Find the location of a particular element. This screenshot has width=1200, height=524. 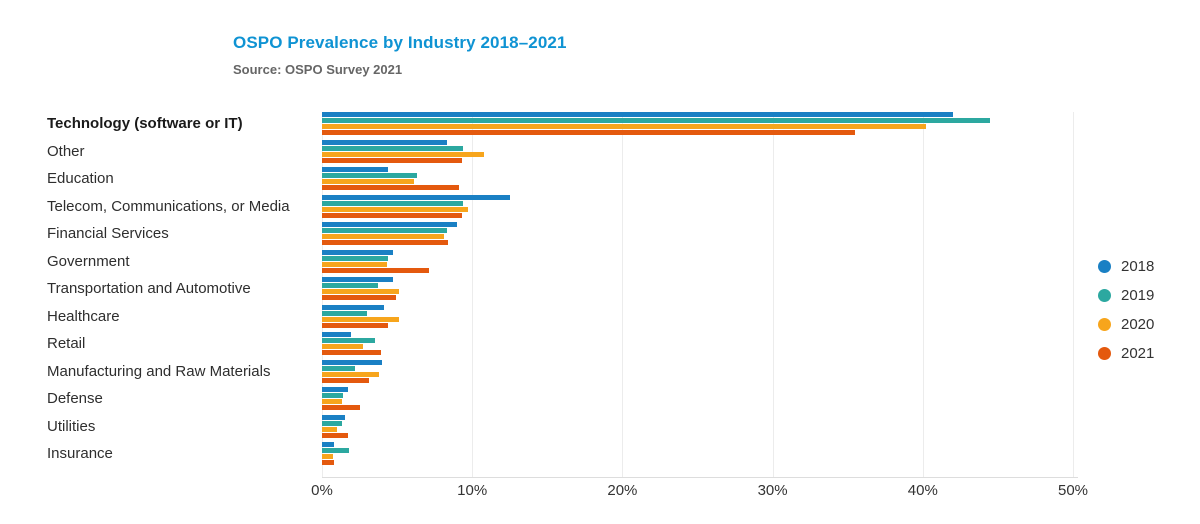

category-row: Telecom, Communications, or Media is located at coordinates (536, 206).